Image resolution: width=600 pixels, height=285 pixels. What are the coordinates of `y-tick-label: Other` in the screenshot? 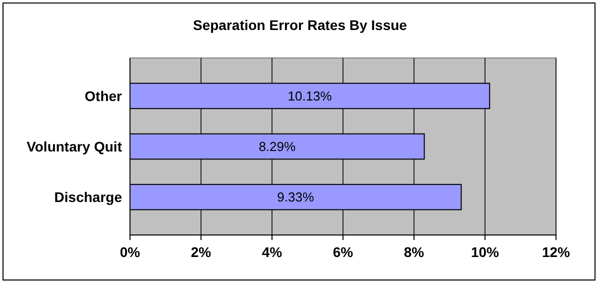 It's located at (103, 96).